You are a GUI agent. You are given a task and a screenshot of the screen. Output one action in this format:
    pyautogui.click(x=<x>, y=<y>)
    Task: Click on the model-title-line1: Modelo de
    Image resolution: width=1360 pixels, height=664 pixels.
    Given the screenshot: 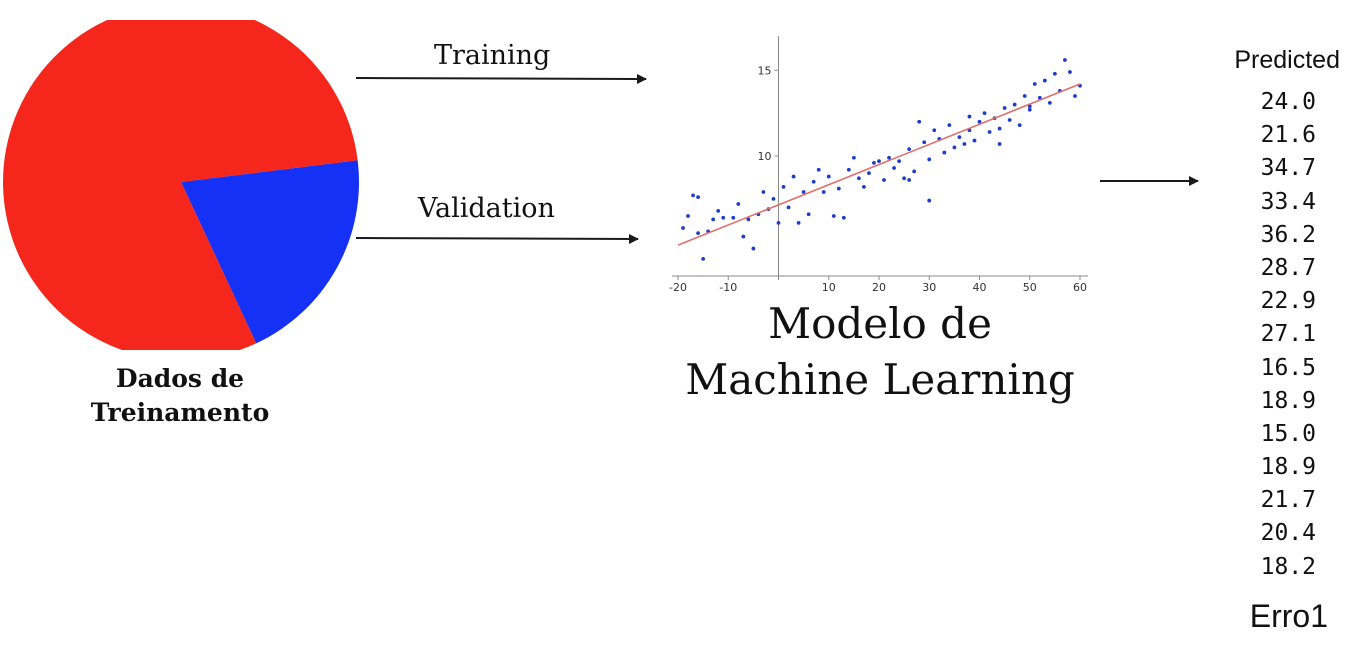 What is the action you would take?
    pyautogui.click(x=880, y=323)
    